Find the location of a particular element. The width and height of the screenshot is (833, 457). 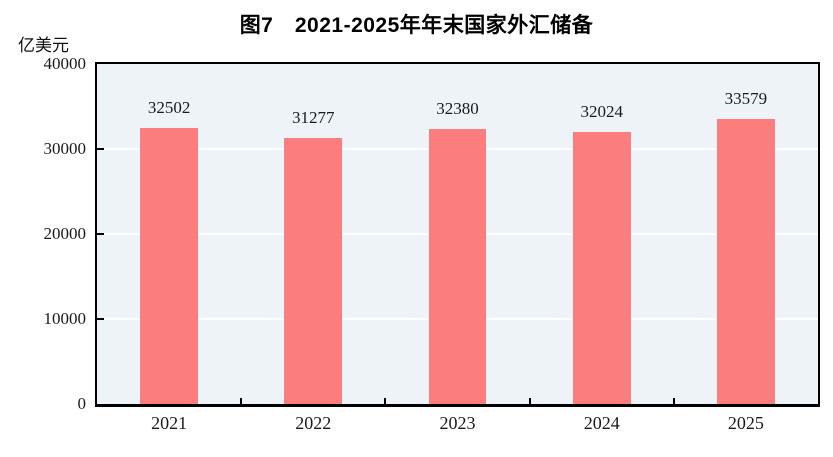

bar-value-label: 31277 is located at coordinates (313, 118).